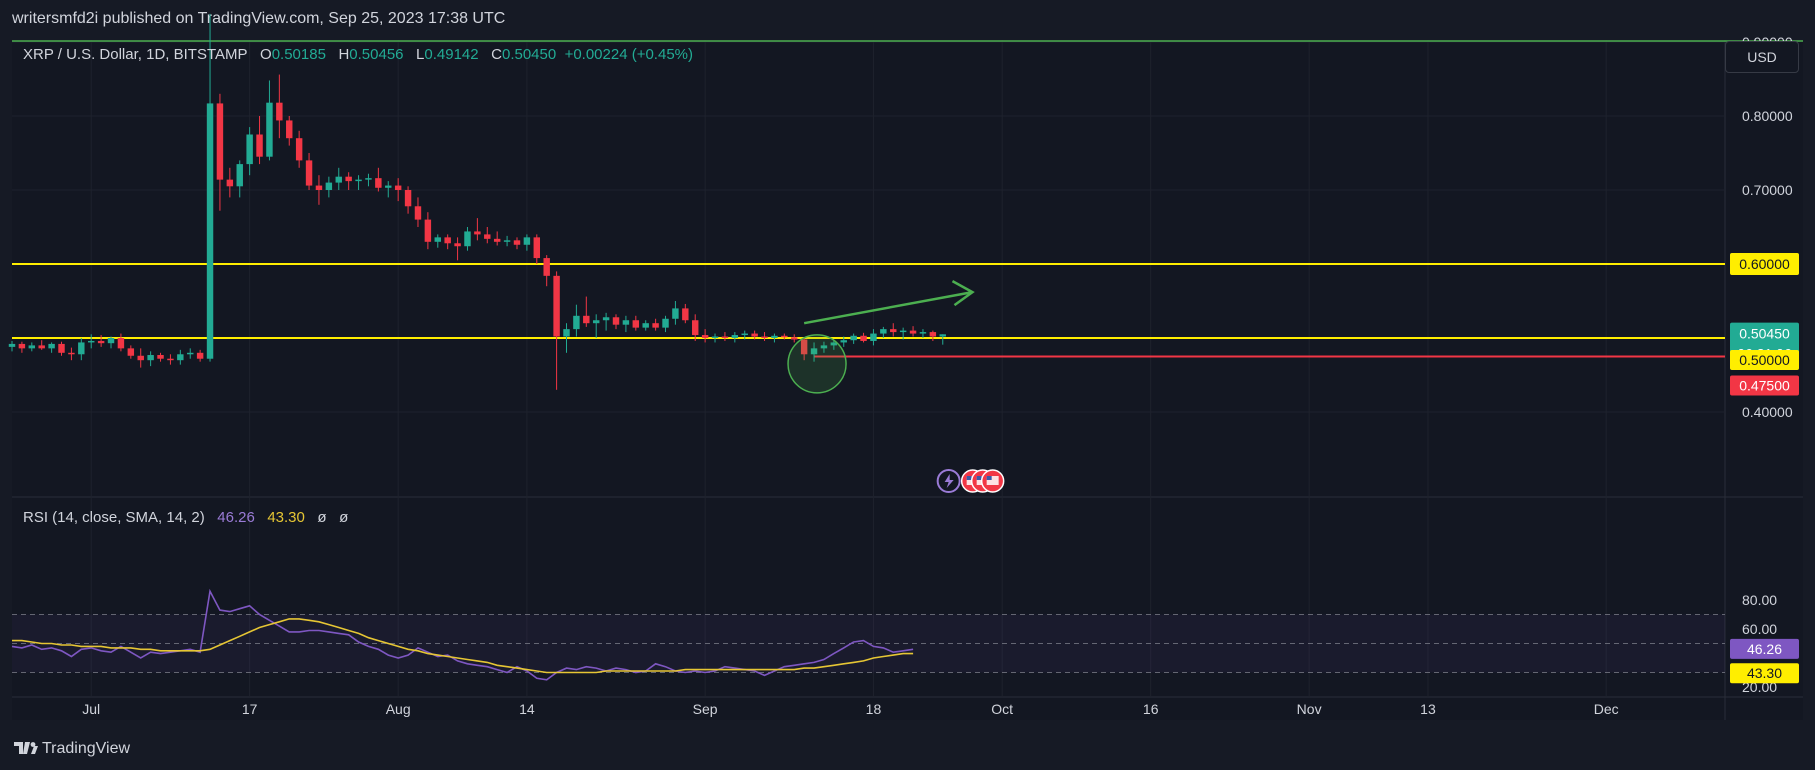 The height and width of the screenshot is (770, 1815). Describe the element at coordinates (26, 748) in the screenshot. I see `tradingview-logo-icon` at that location.